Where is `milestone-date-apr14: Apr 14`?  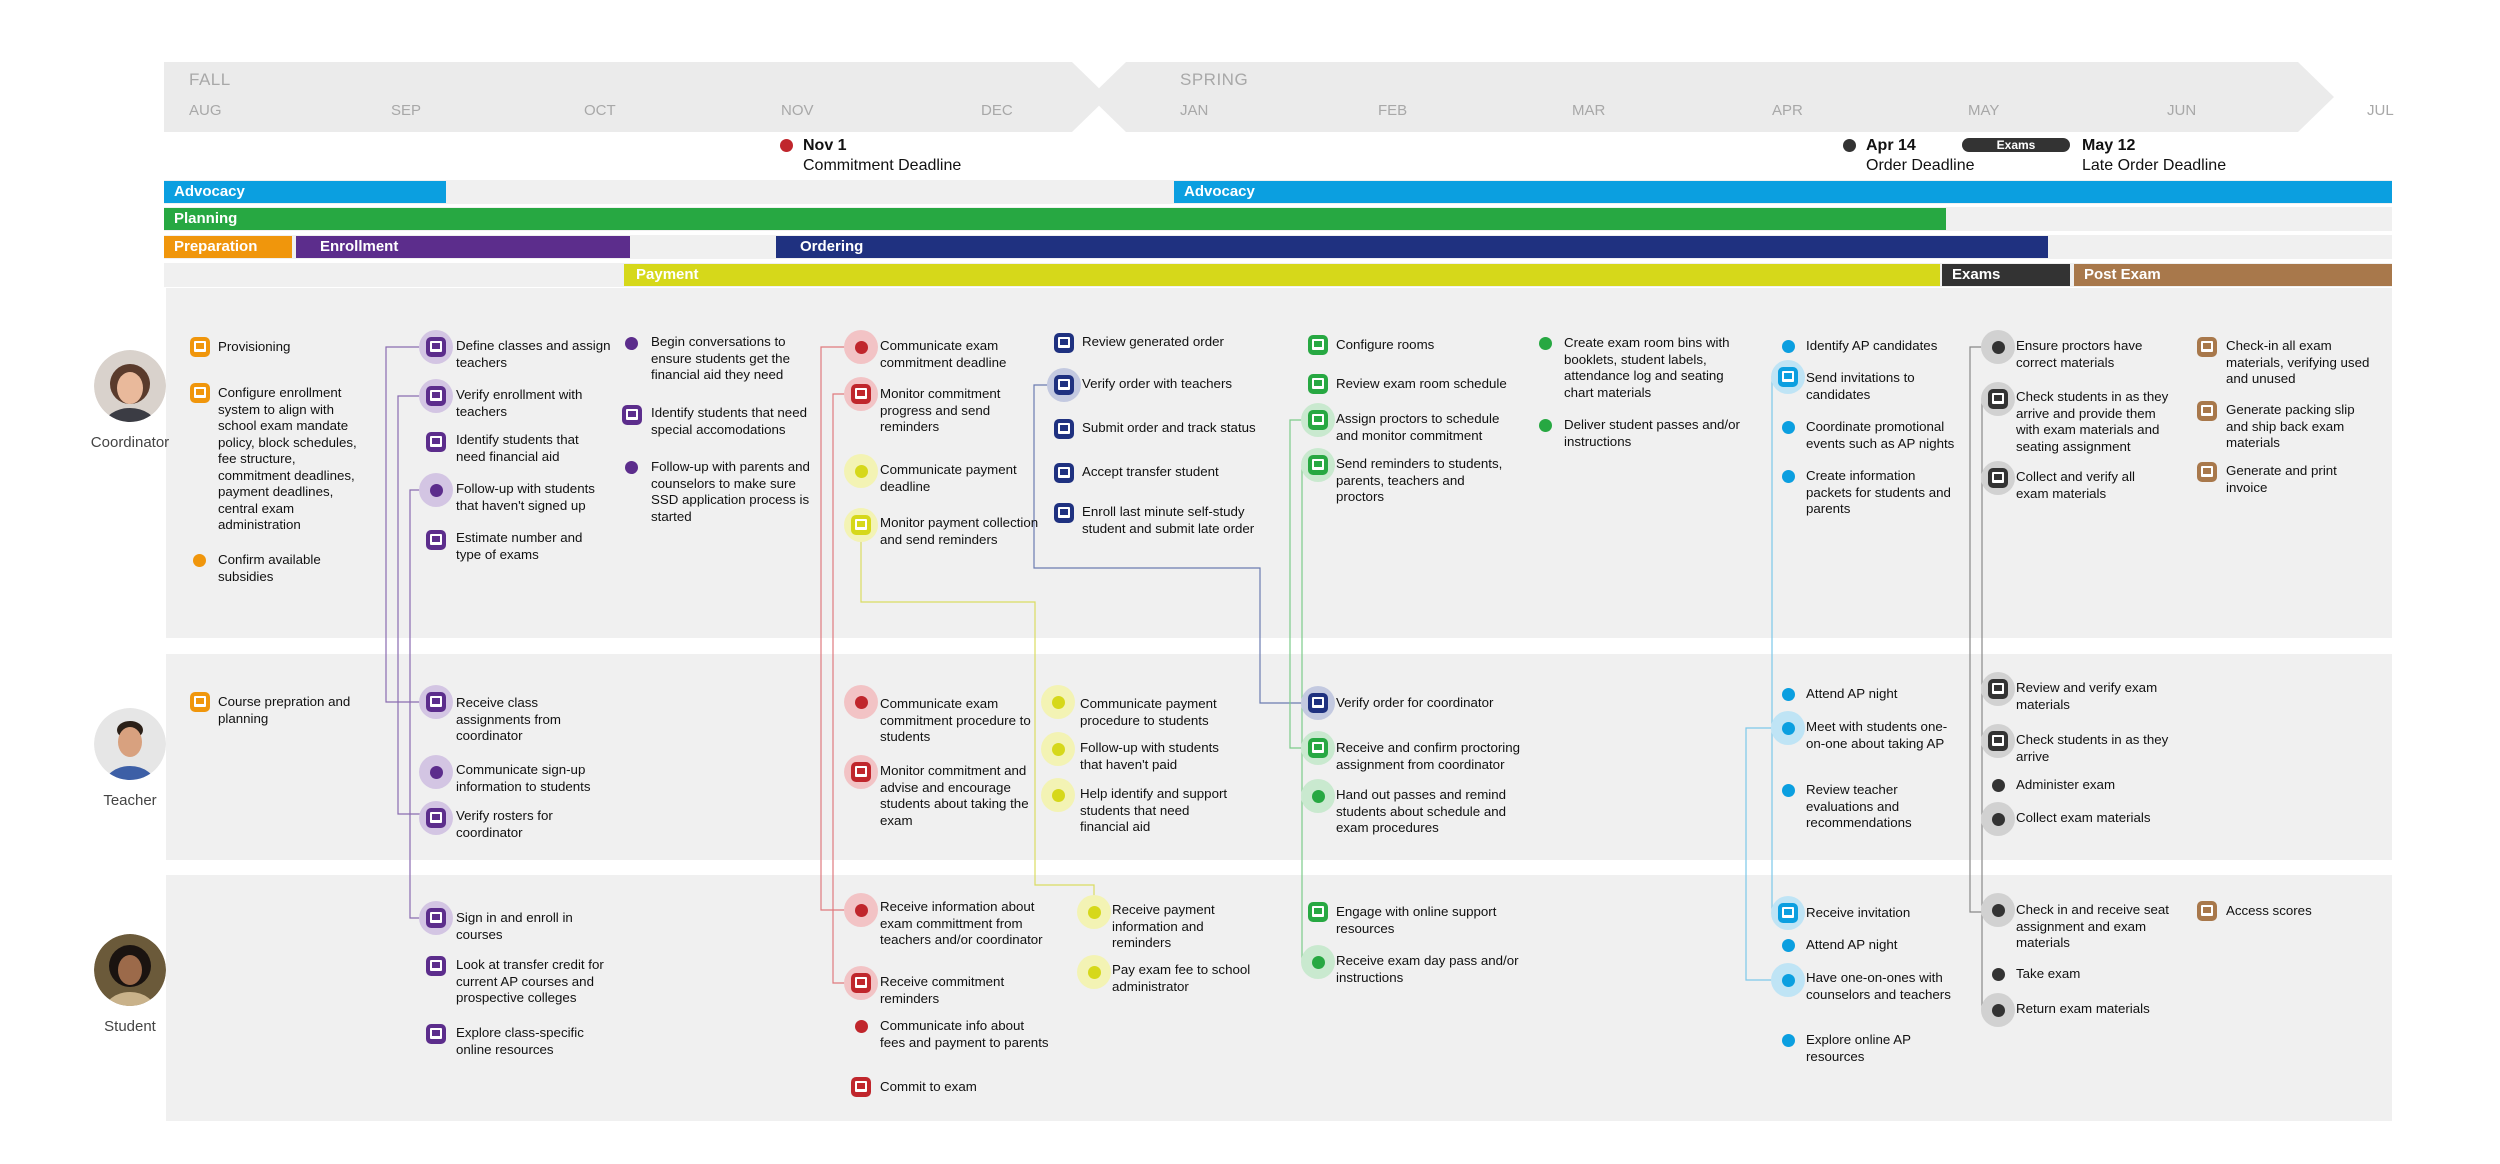 milestone-date-apr14: Apr 14 is located at coordinates (1891, 145).